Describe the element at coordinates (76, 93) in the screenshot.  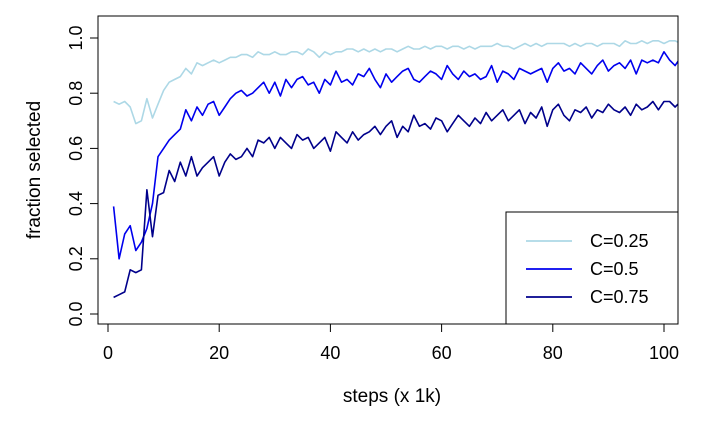
I see `y-tick-label: 0.8` at that location.